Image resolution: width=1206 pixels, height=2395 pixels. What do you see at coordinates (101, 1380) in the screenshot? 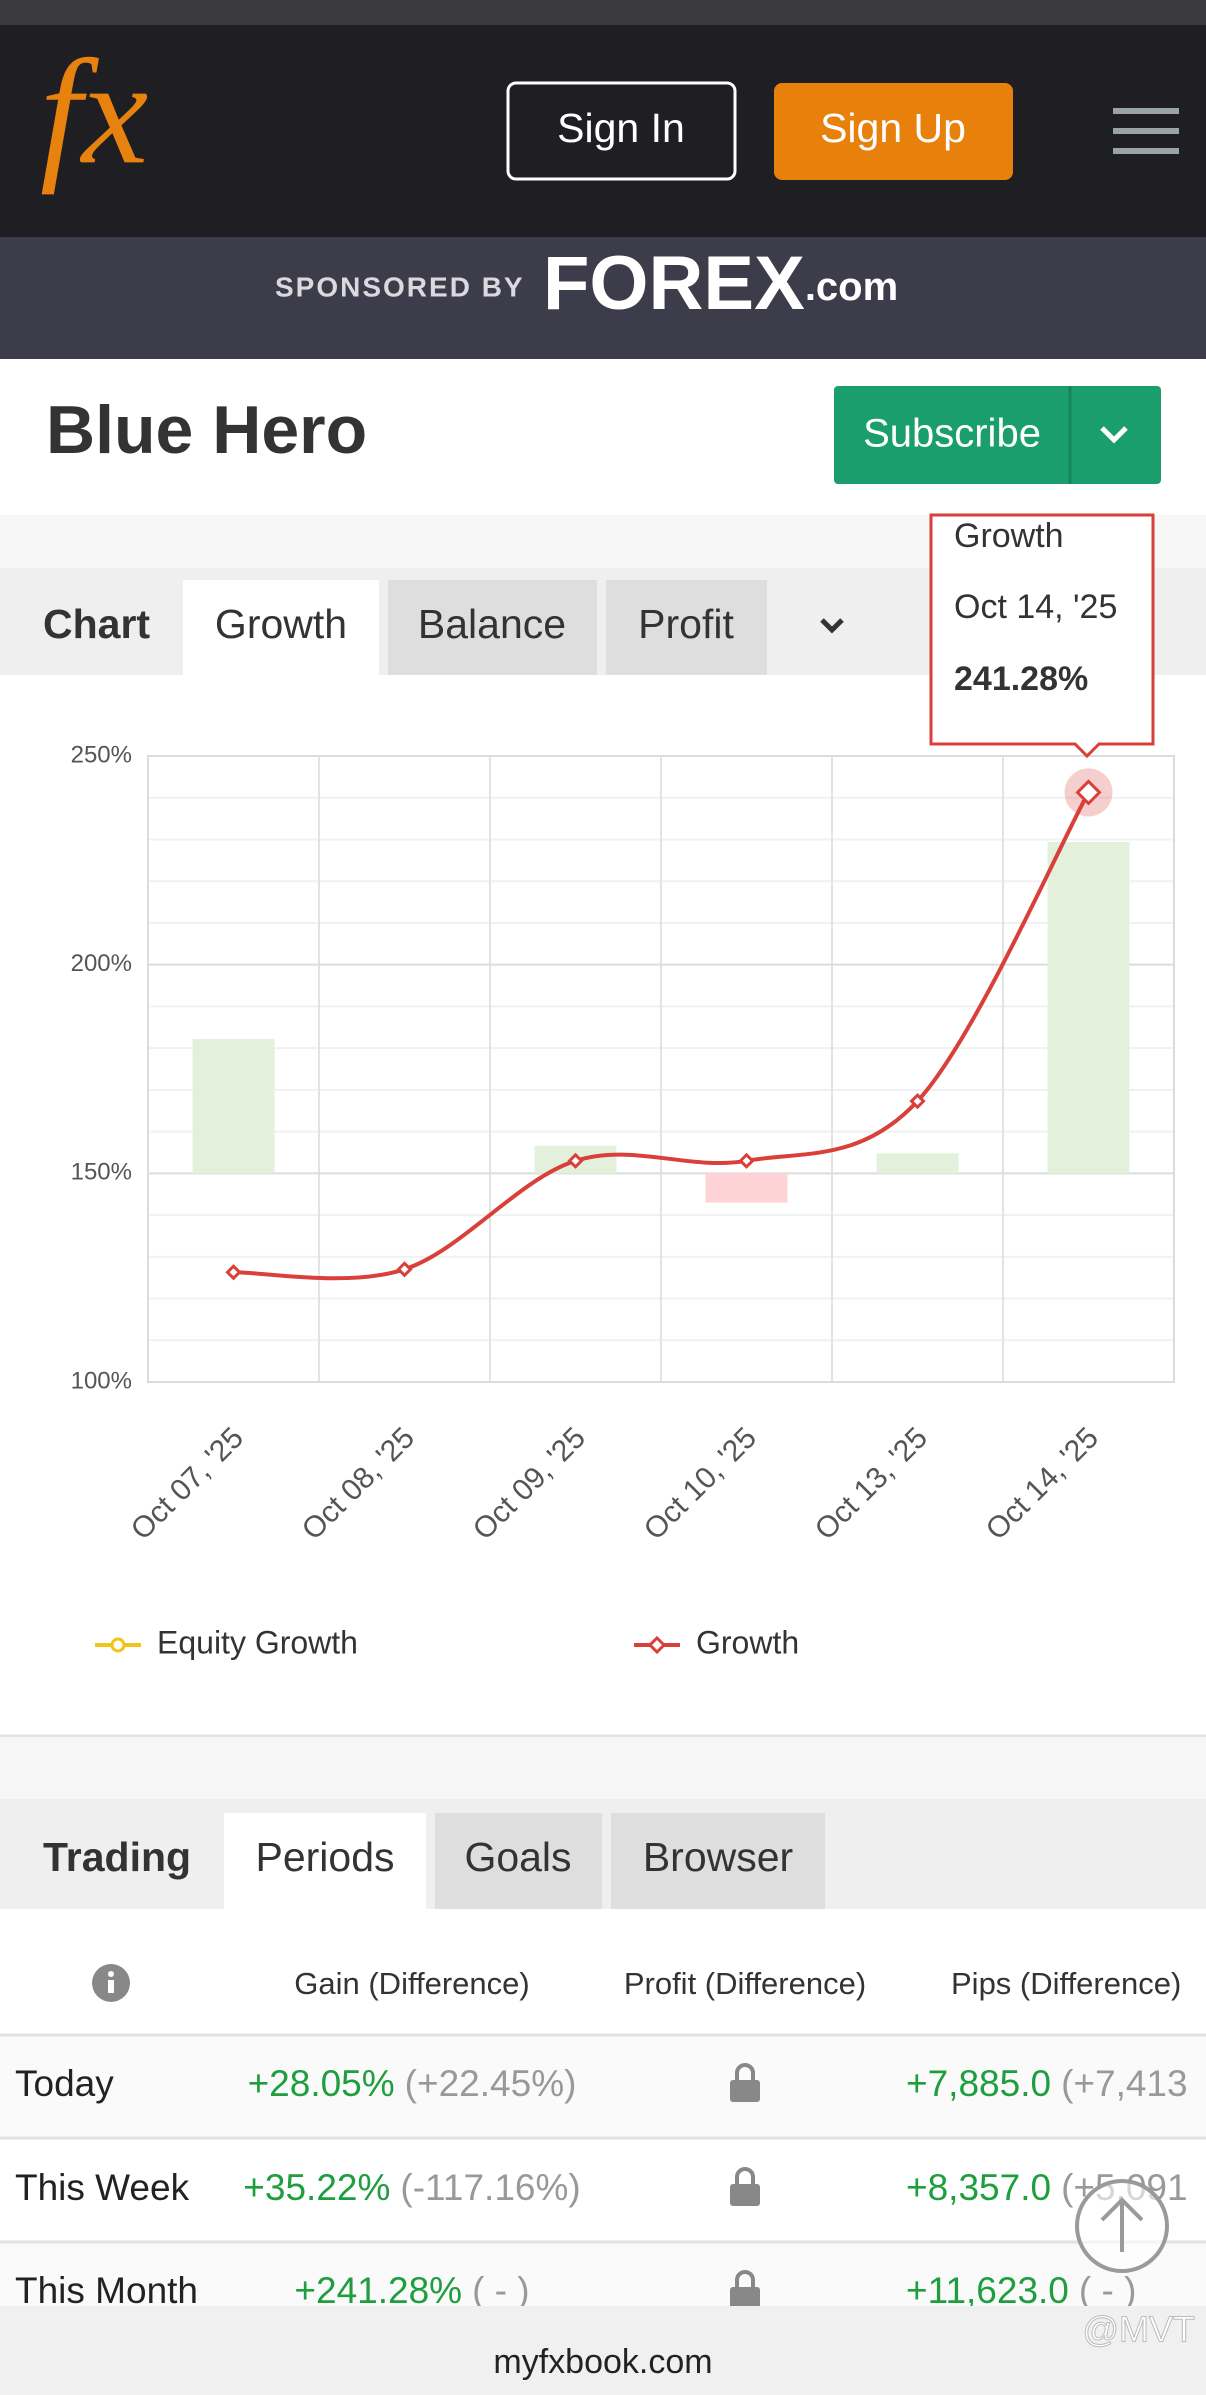
I see `y-tick-label: 100%` at bounding box center [101, 1380].